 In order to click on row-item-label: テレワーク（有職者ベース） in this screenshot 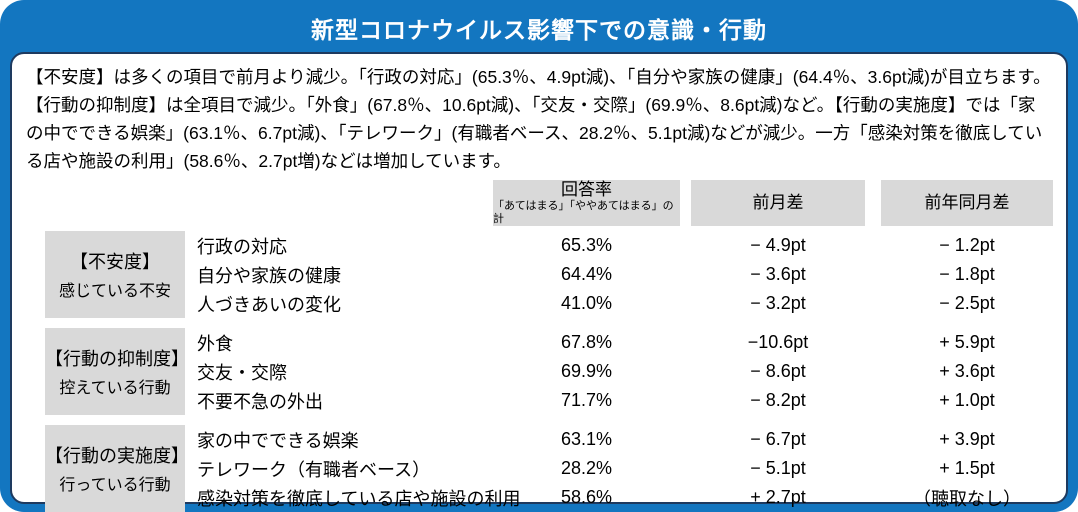, I will do `click(314, 469)`.